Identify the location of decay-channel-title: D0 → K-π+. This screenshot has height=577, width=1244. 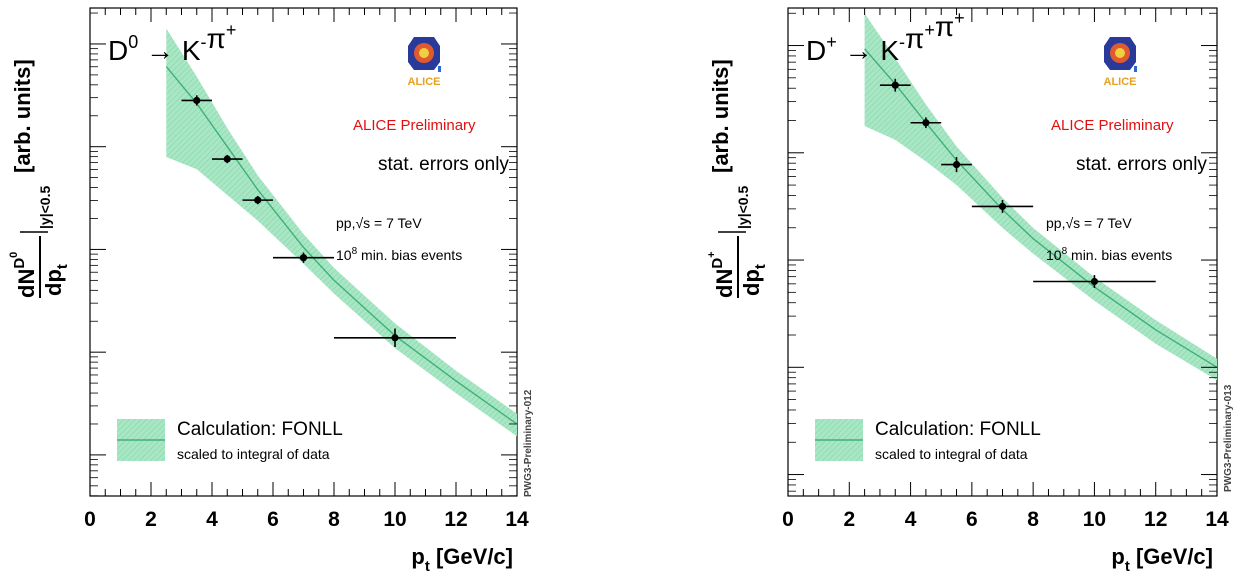
(172, 43).